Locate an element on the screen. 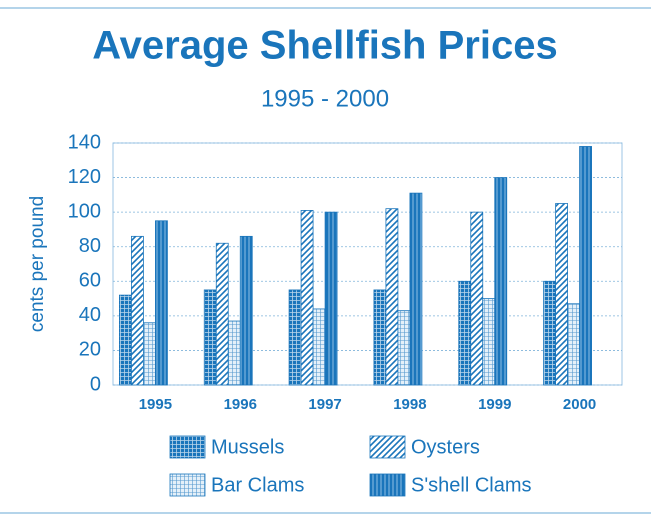 The image size is (651, 520). chart-subtitle: 1995 - 2000 is located at coordinates (325, 98).